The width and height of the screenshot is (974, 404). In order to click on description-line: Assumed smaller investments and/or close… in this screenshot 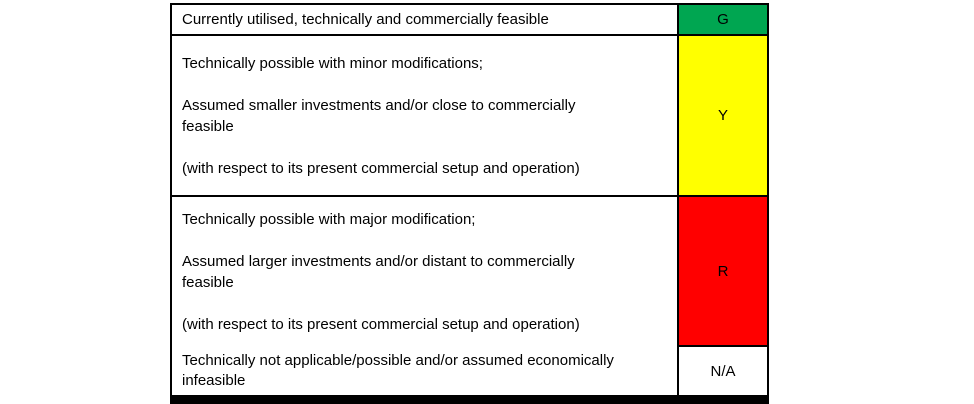, I will do `click(379, 105)`.